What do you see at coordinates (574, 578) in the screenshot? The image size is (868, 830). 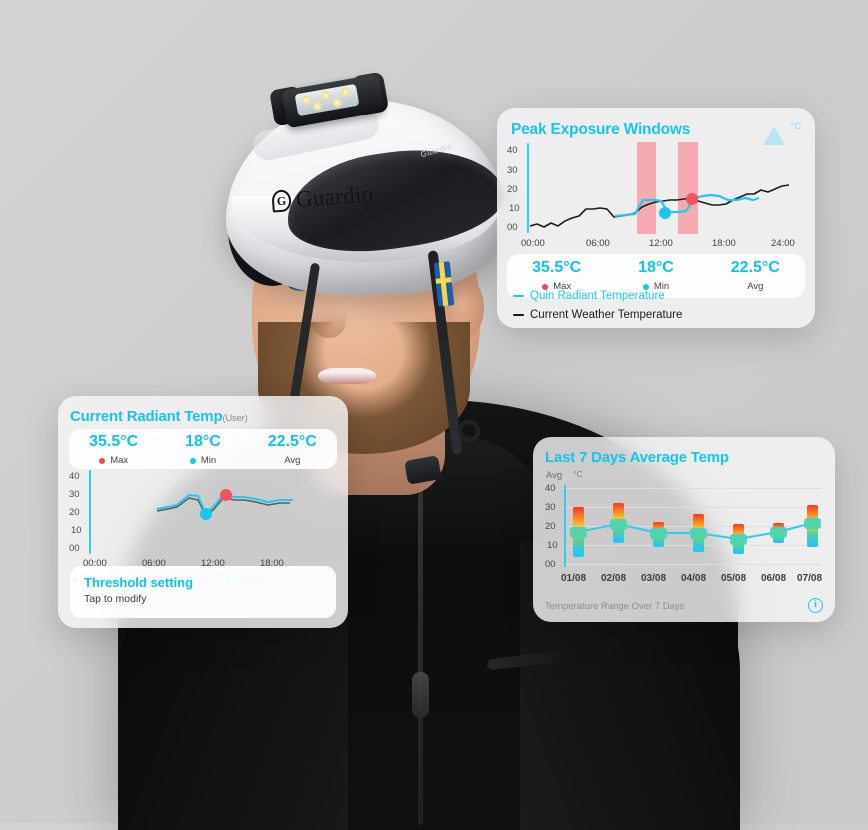 I see `x-tick: 01/08` at bounding box center [574, 578].